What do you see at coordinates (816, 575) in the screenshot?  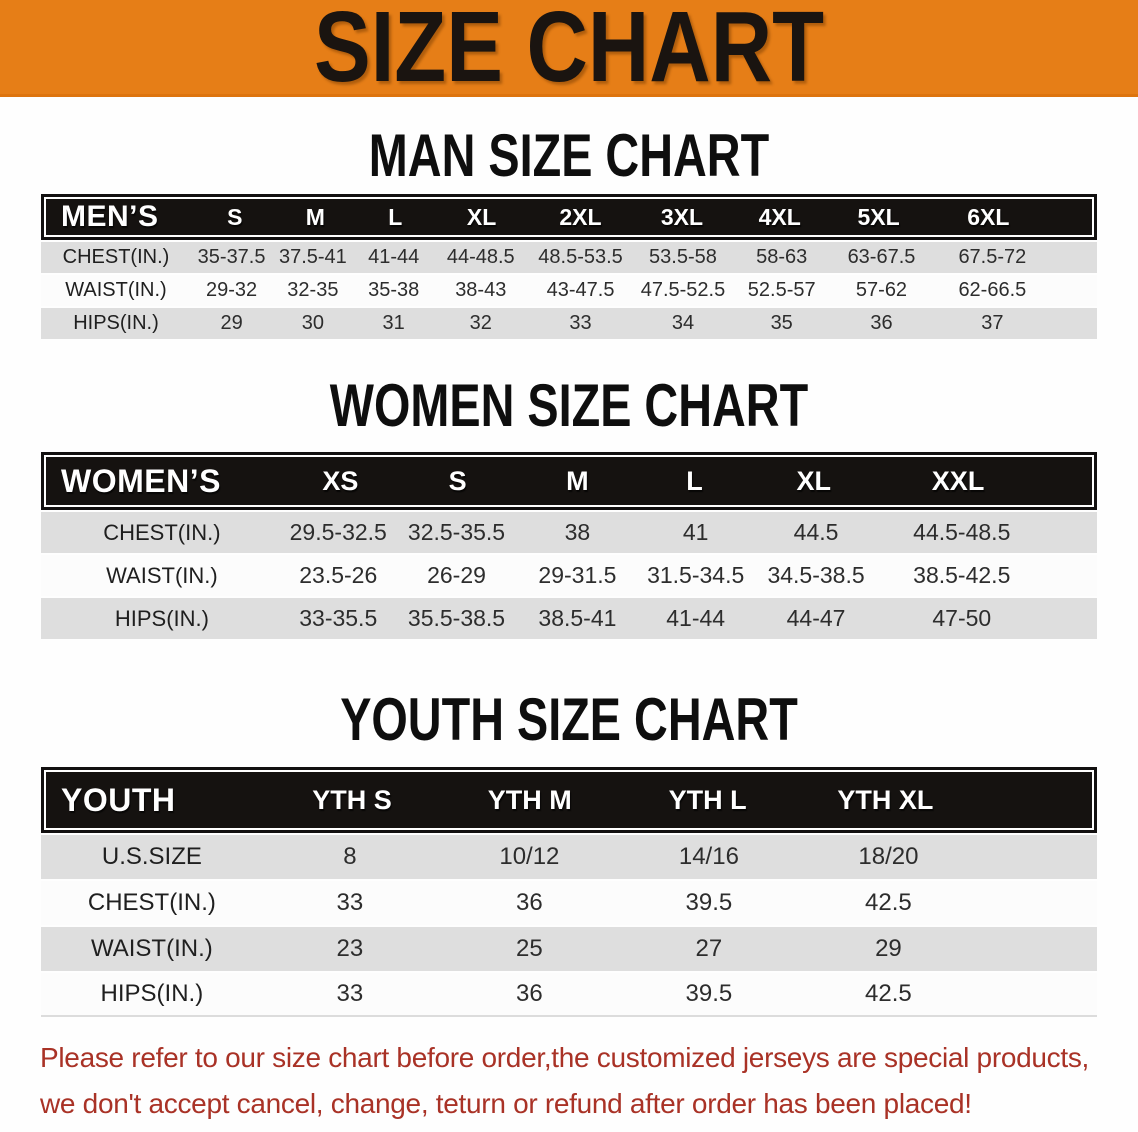 I see `size-value-cell: 34.5-38.5` at bounding box center [816, 575].